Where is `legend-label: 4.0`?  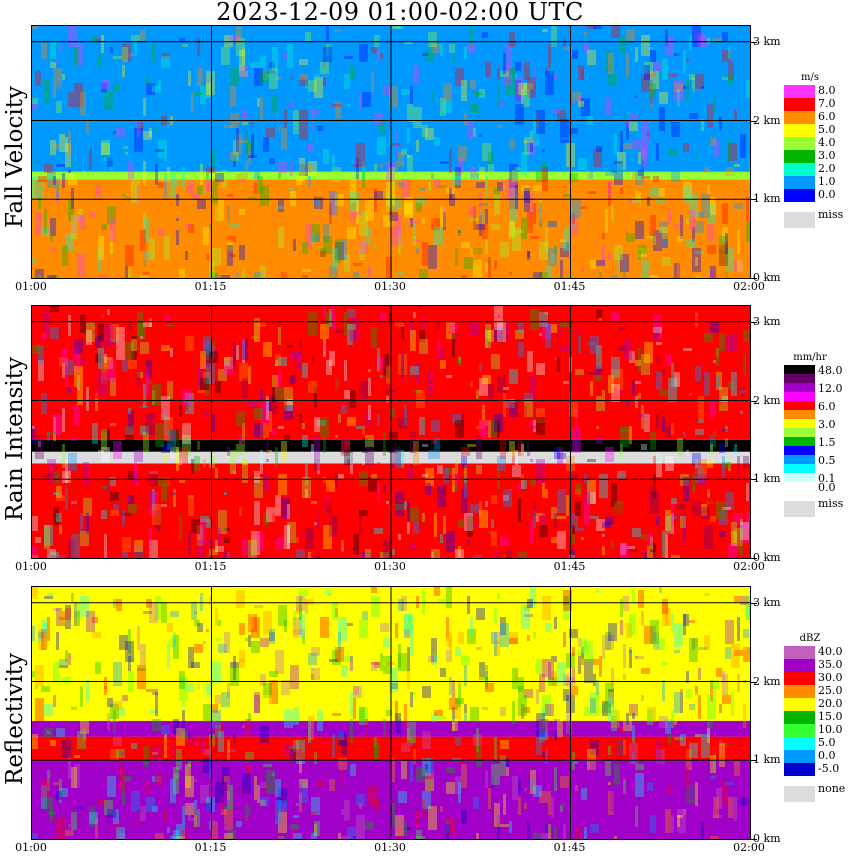
legend-label: 4.0 is located at coordinates (827, 142).